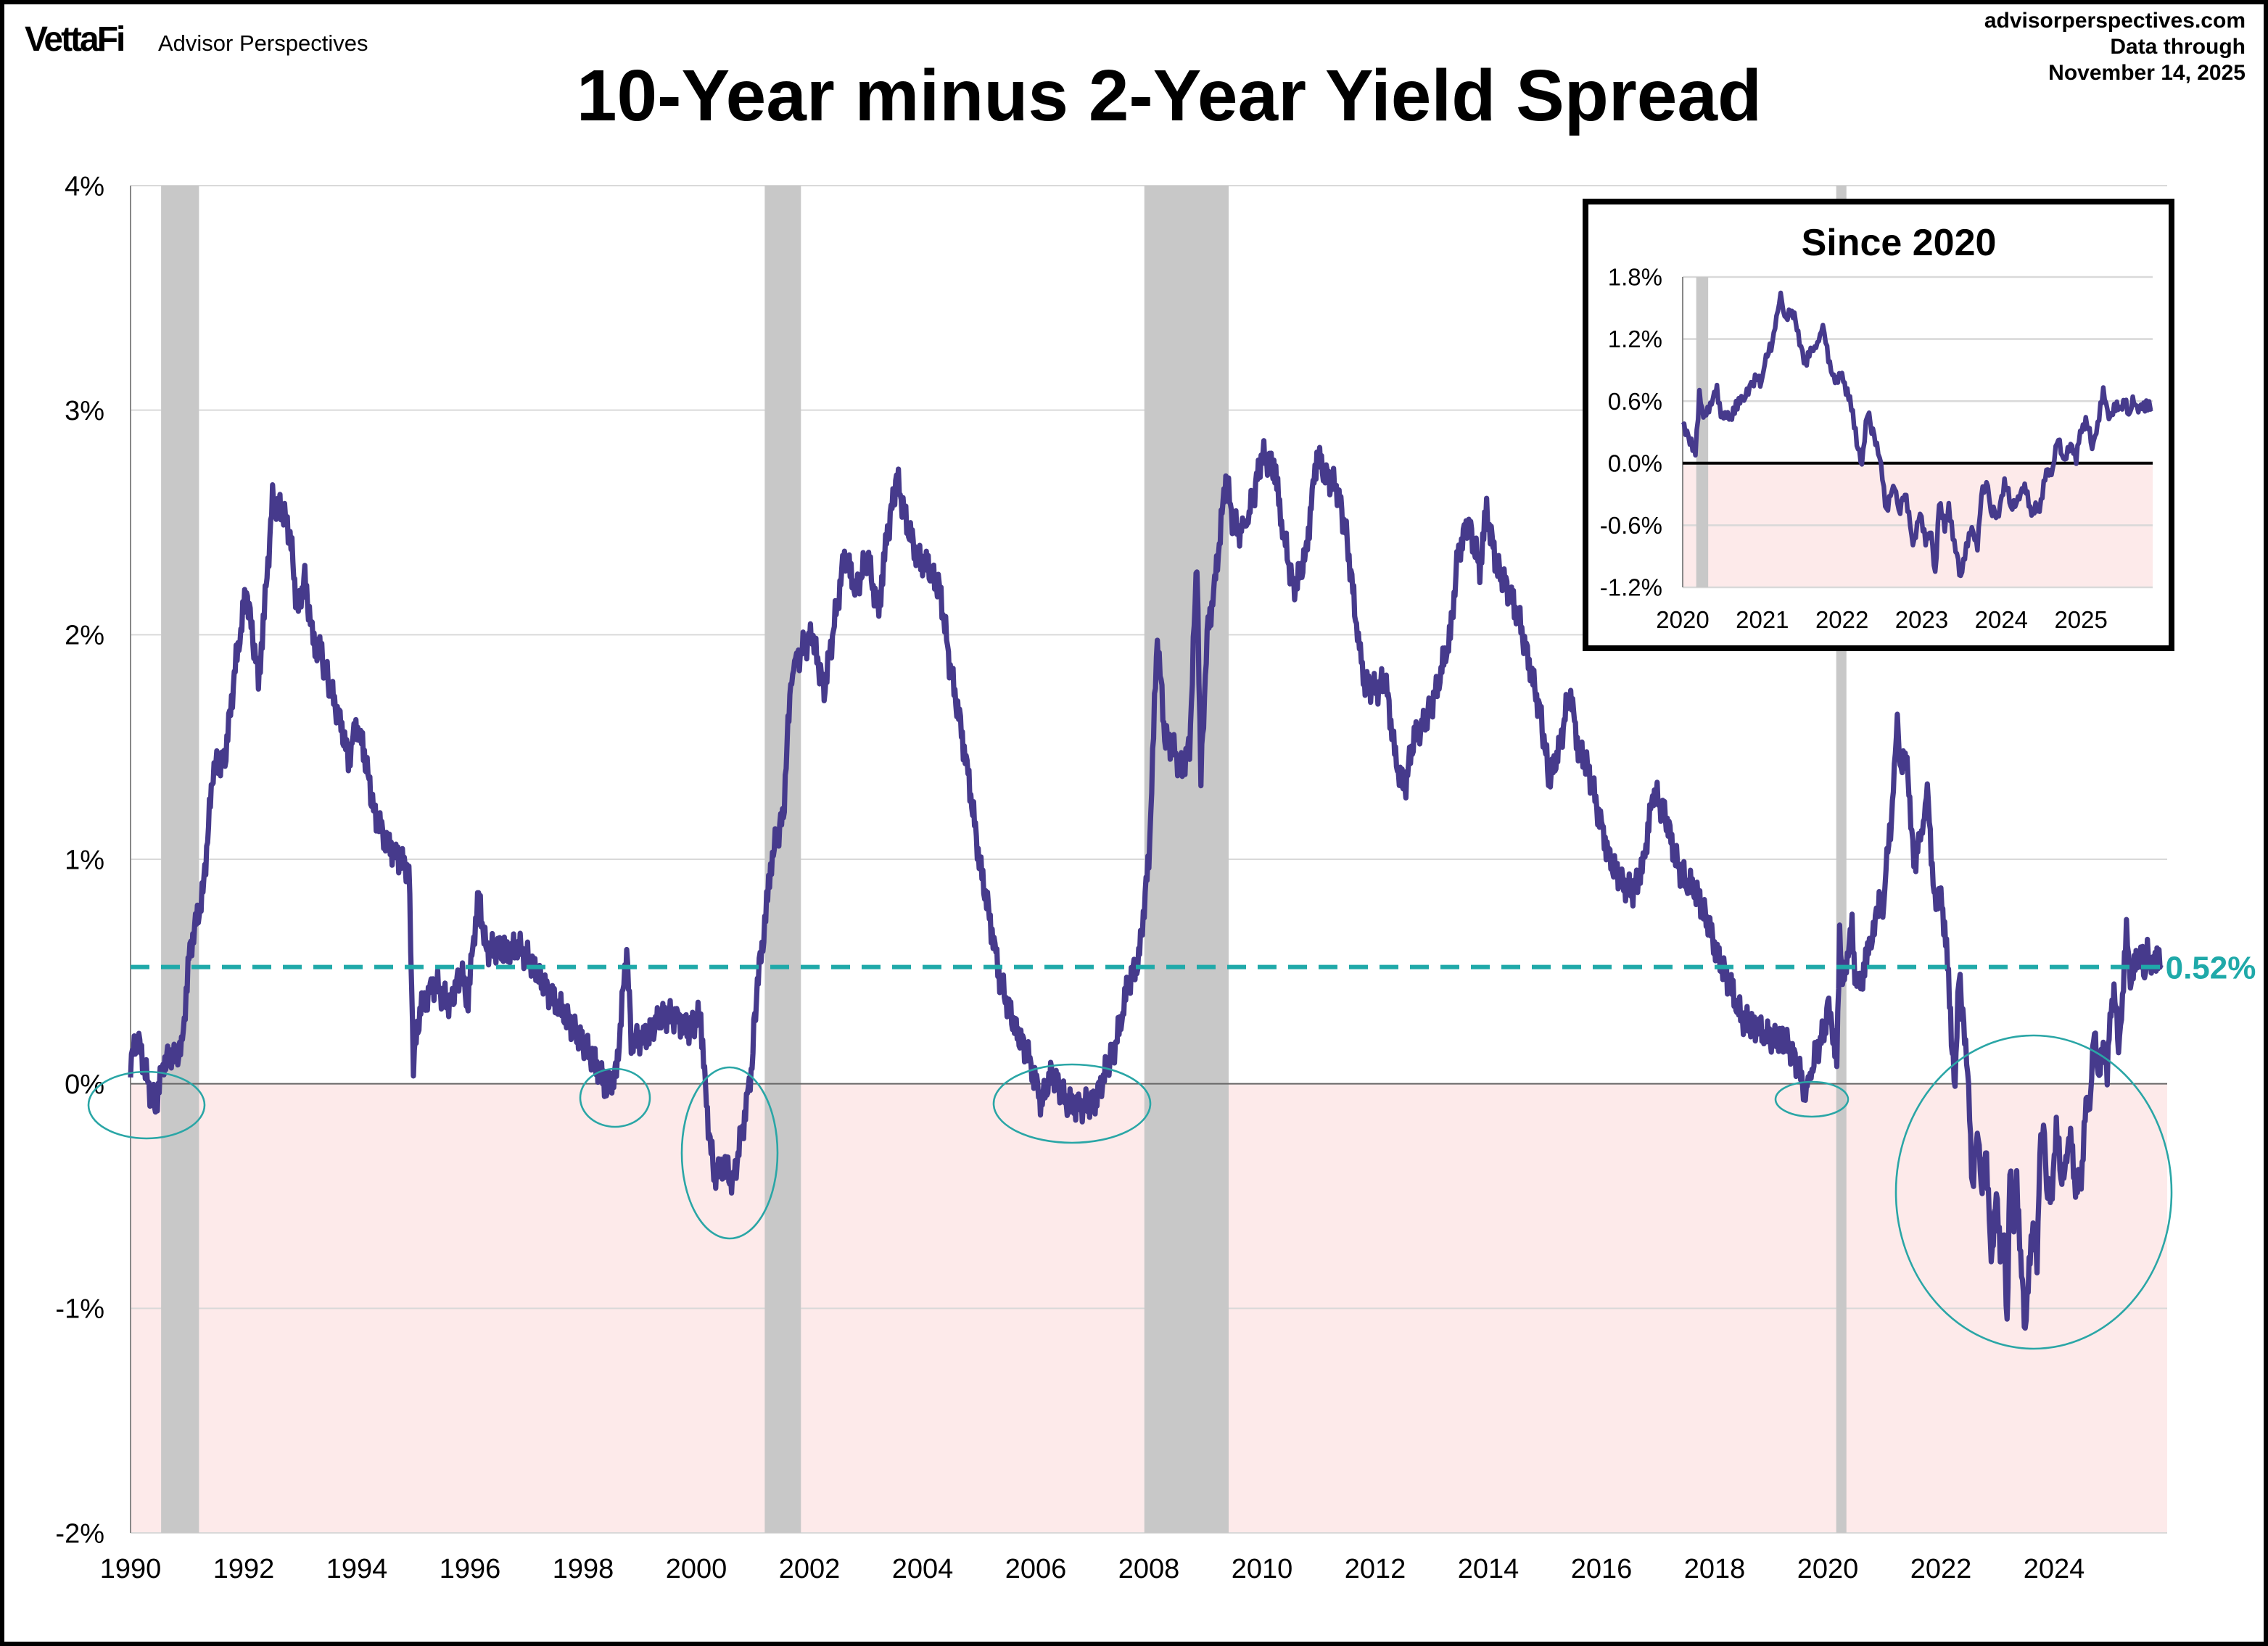 The height and width of the screenshot is (1646, 2268). Describe the element at coordinates (615, 1097) in the screenshot. I see `inversion-circle-1998` at that location.